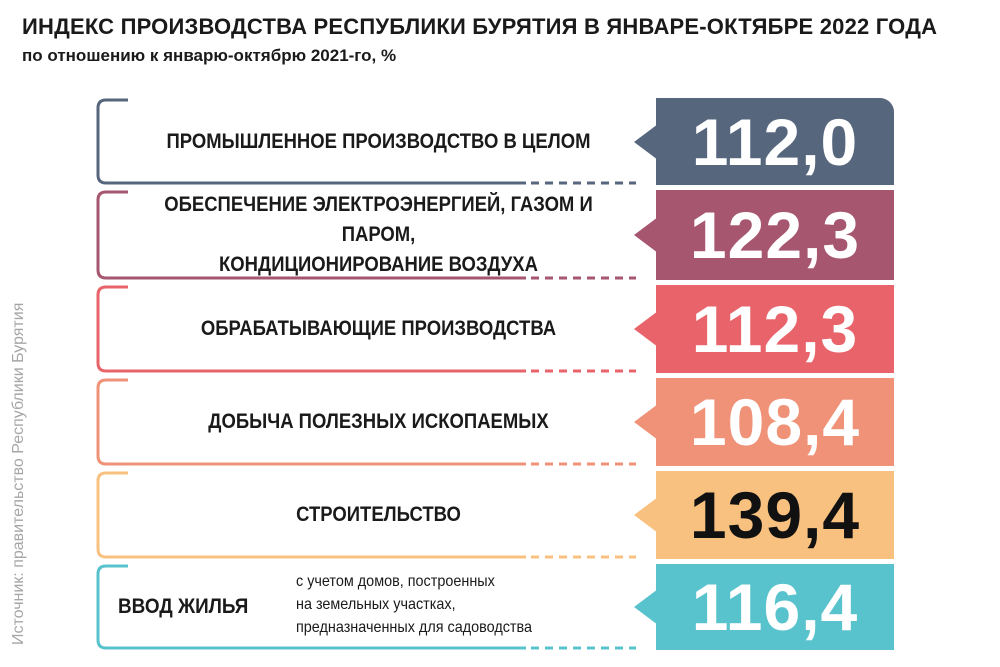  Describe the element at coordinates (775, 235) in the screenshot. I see `value-badge: 122,3` at that location.